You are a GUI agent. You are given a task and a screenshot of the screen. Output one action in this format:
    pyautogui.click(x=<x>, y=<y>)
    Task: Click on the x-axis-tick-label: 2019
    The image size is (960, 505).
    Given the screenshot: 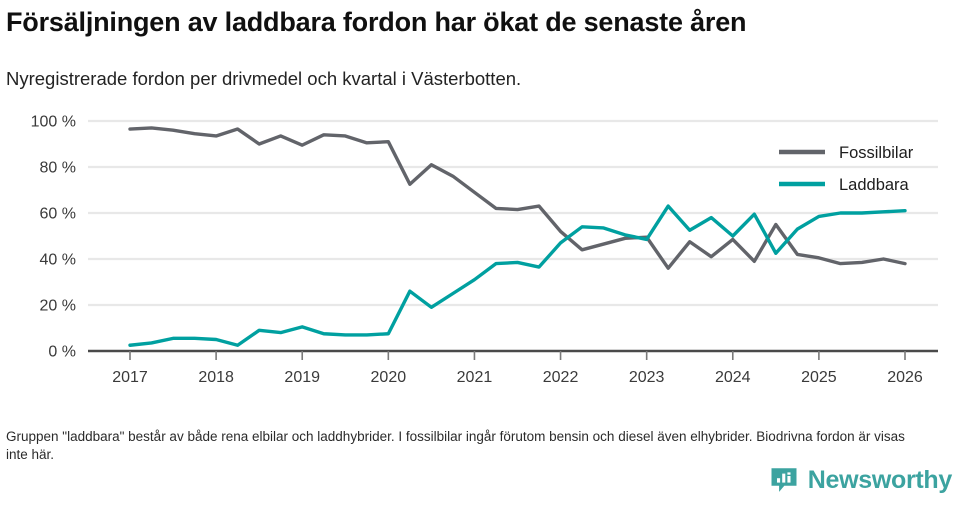 What is the action you would take?
    pyautogui.click(x=302, y=377)
    